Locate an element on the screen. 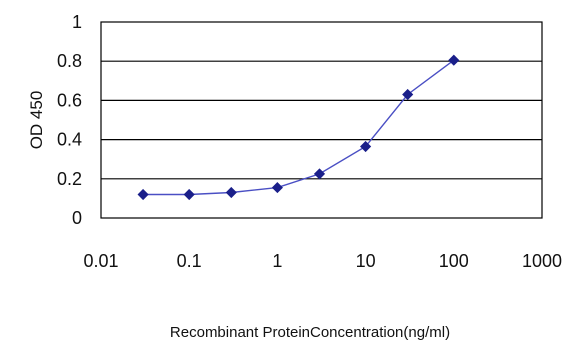 The height and width of the screenshot is (354, 573). x-tick-label-5: 1000 is located at coordinates (542, 261).